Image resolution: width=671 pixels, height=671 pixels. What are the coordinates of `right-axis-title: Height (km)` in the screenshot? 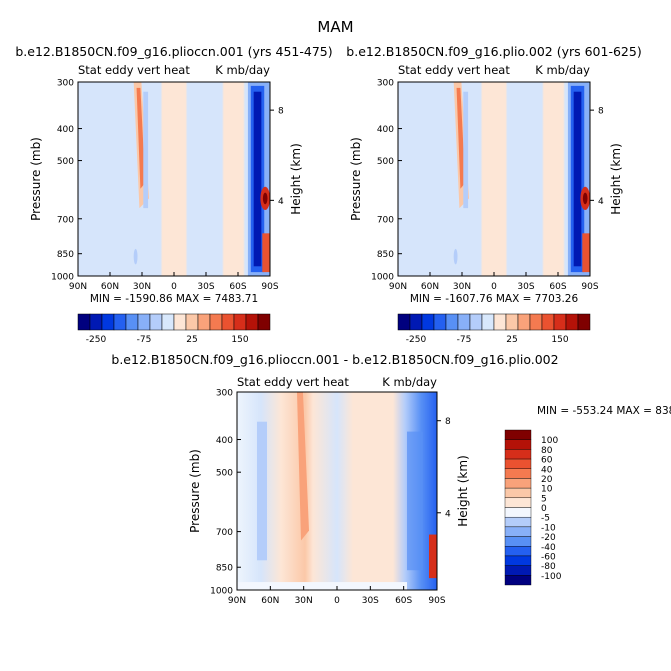 It's located at (463, 490).